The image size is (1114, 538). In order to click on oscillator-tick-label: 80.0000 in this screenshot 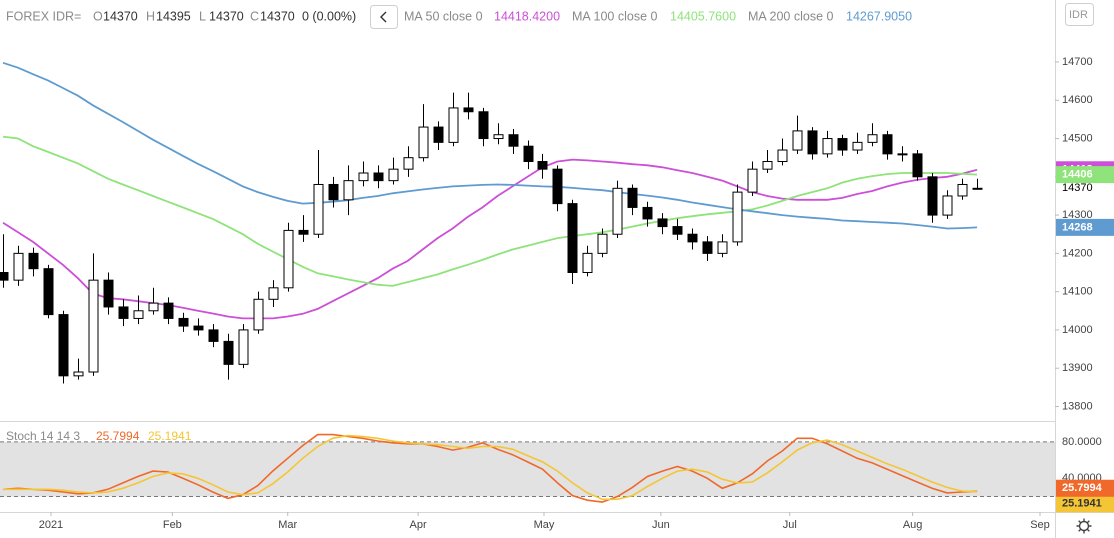, I will do `click(1082, 442)`.